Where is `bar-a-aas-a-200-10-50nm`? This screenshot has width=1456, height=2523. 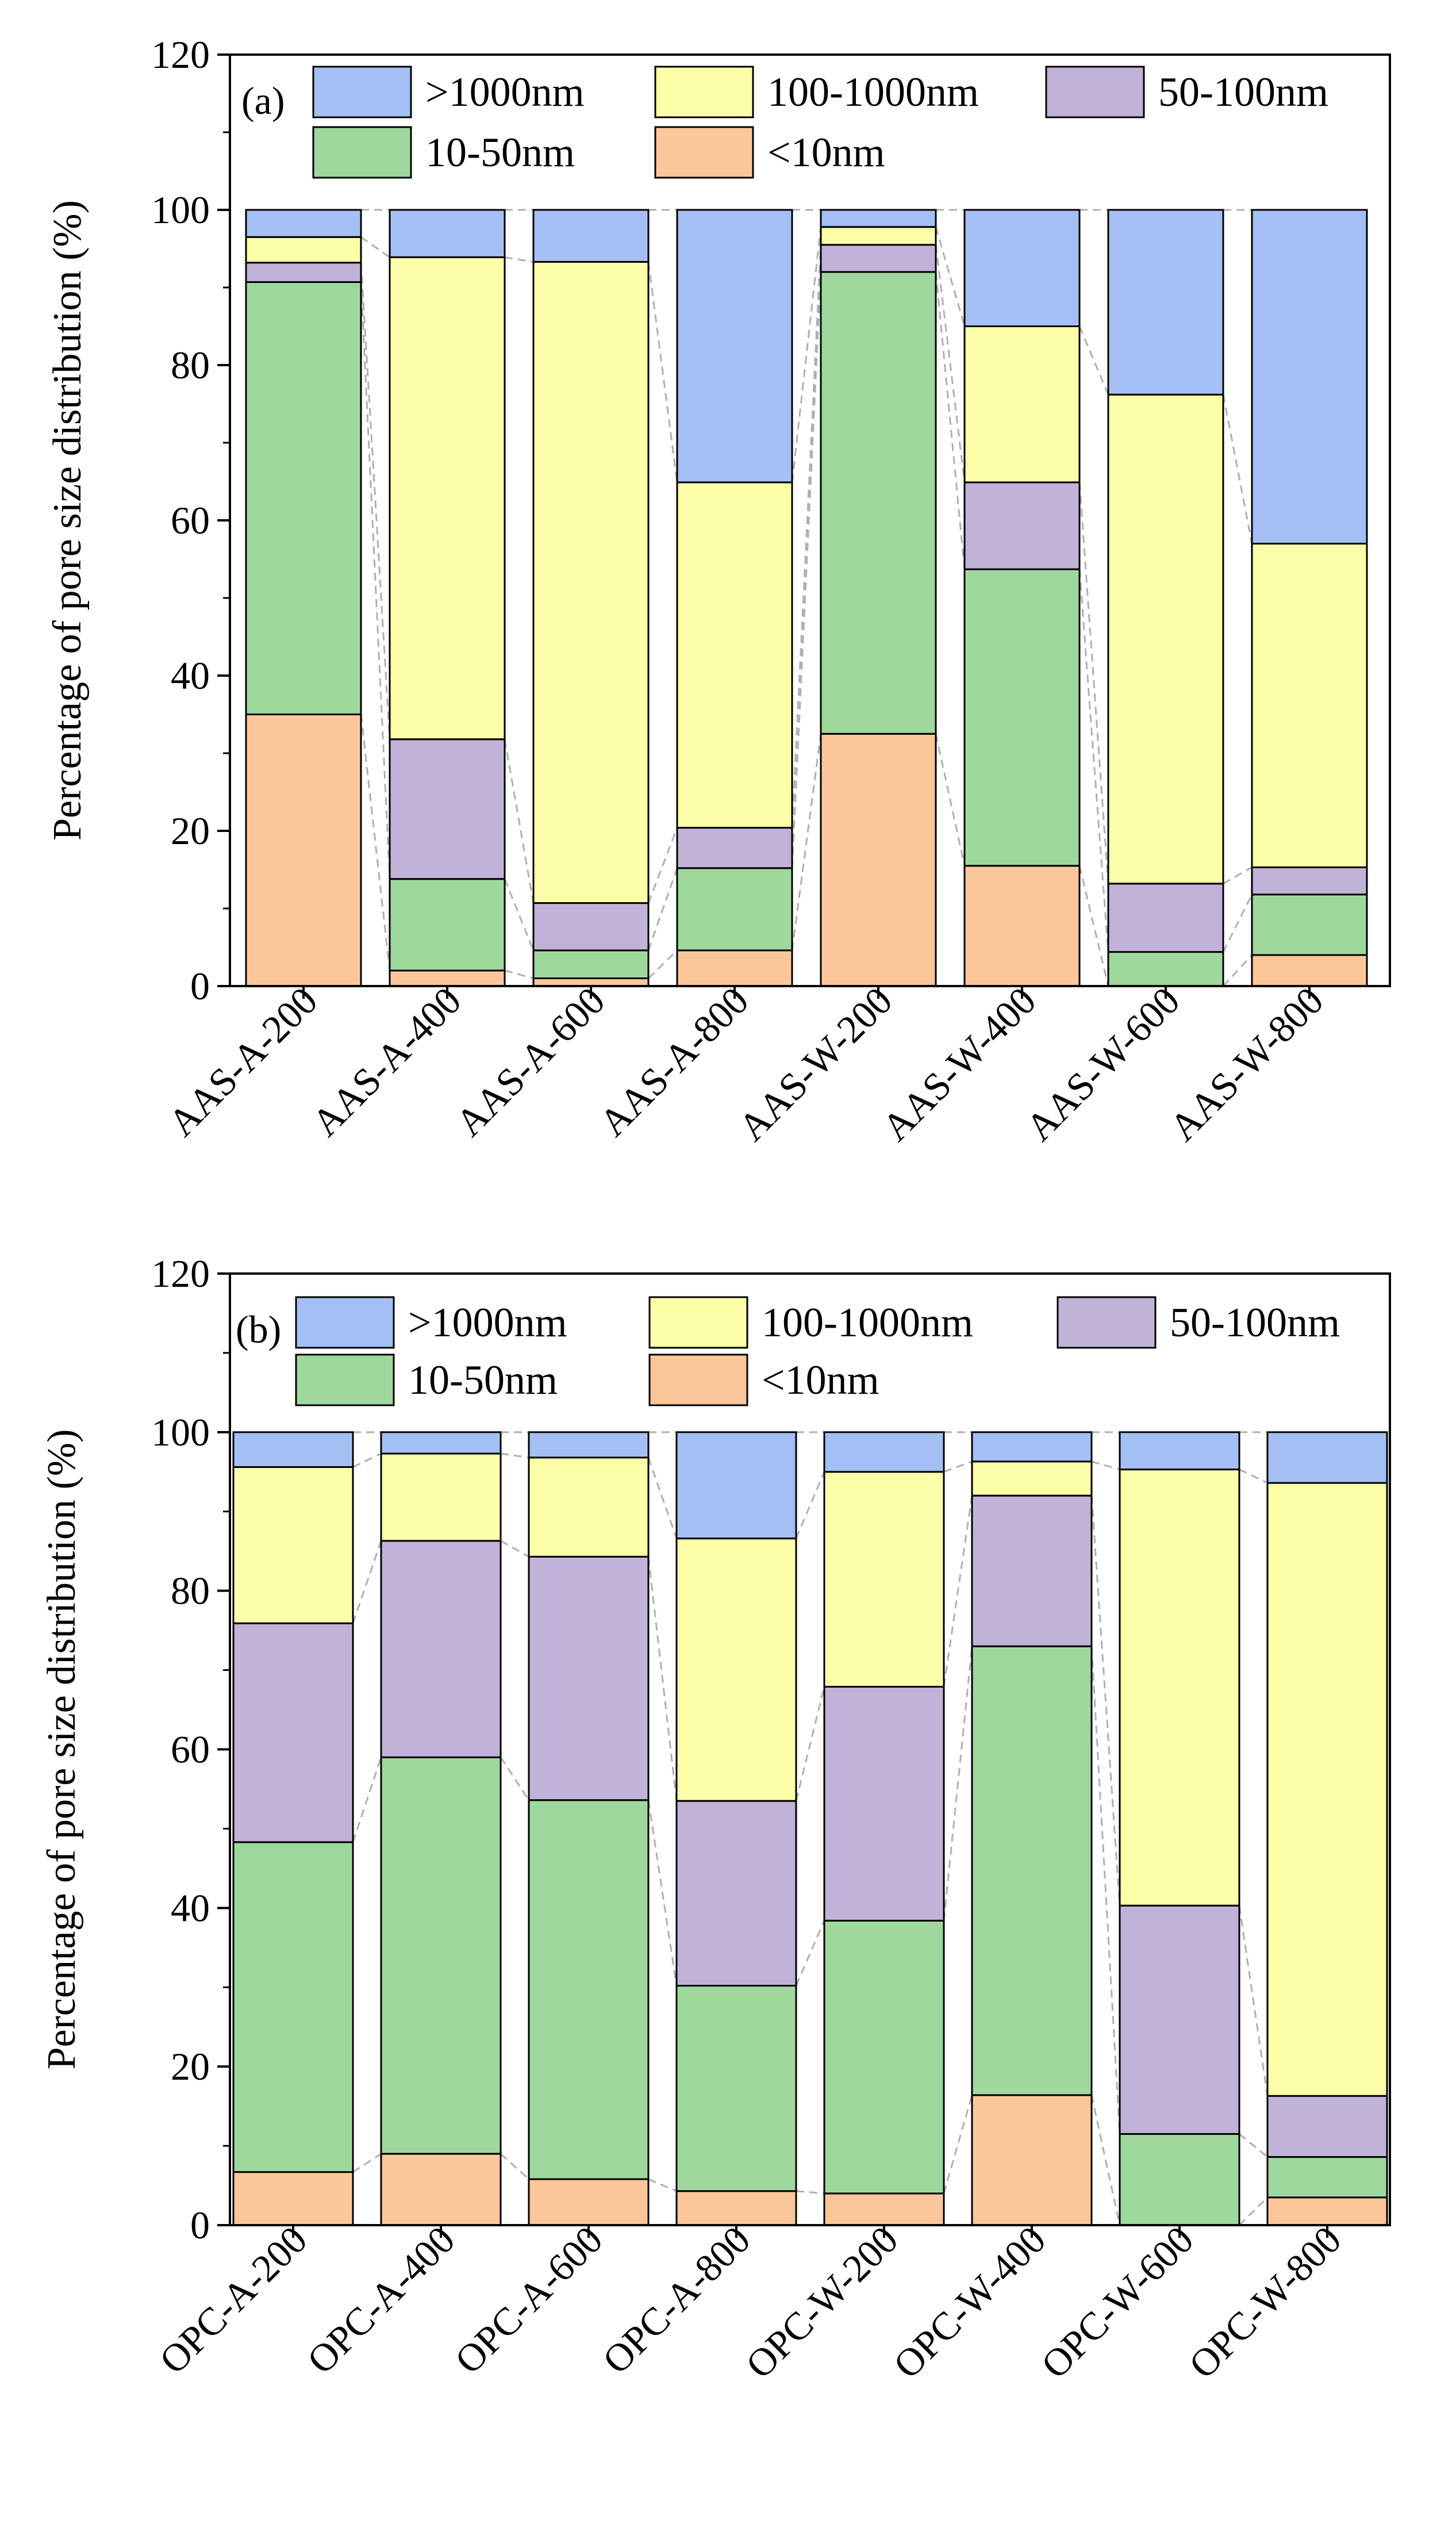 bar-a-aas-a-200-10-50nm is located at coordinates (304, 498).